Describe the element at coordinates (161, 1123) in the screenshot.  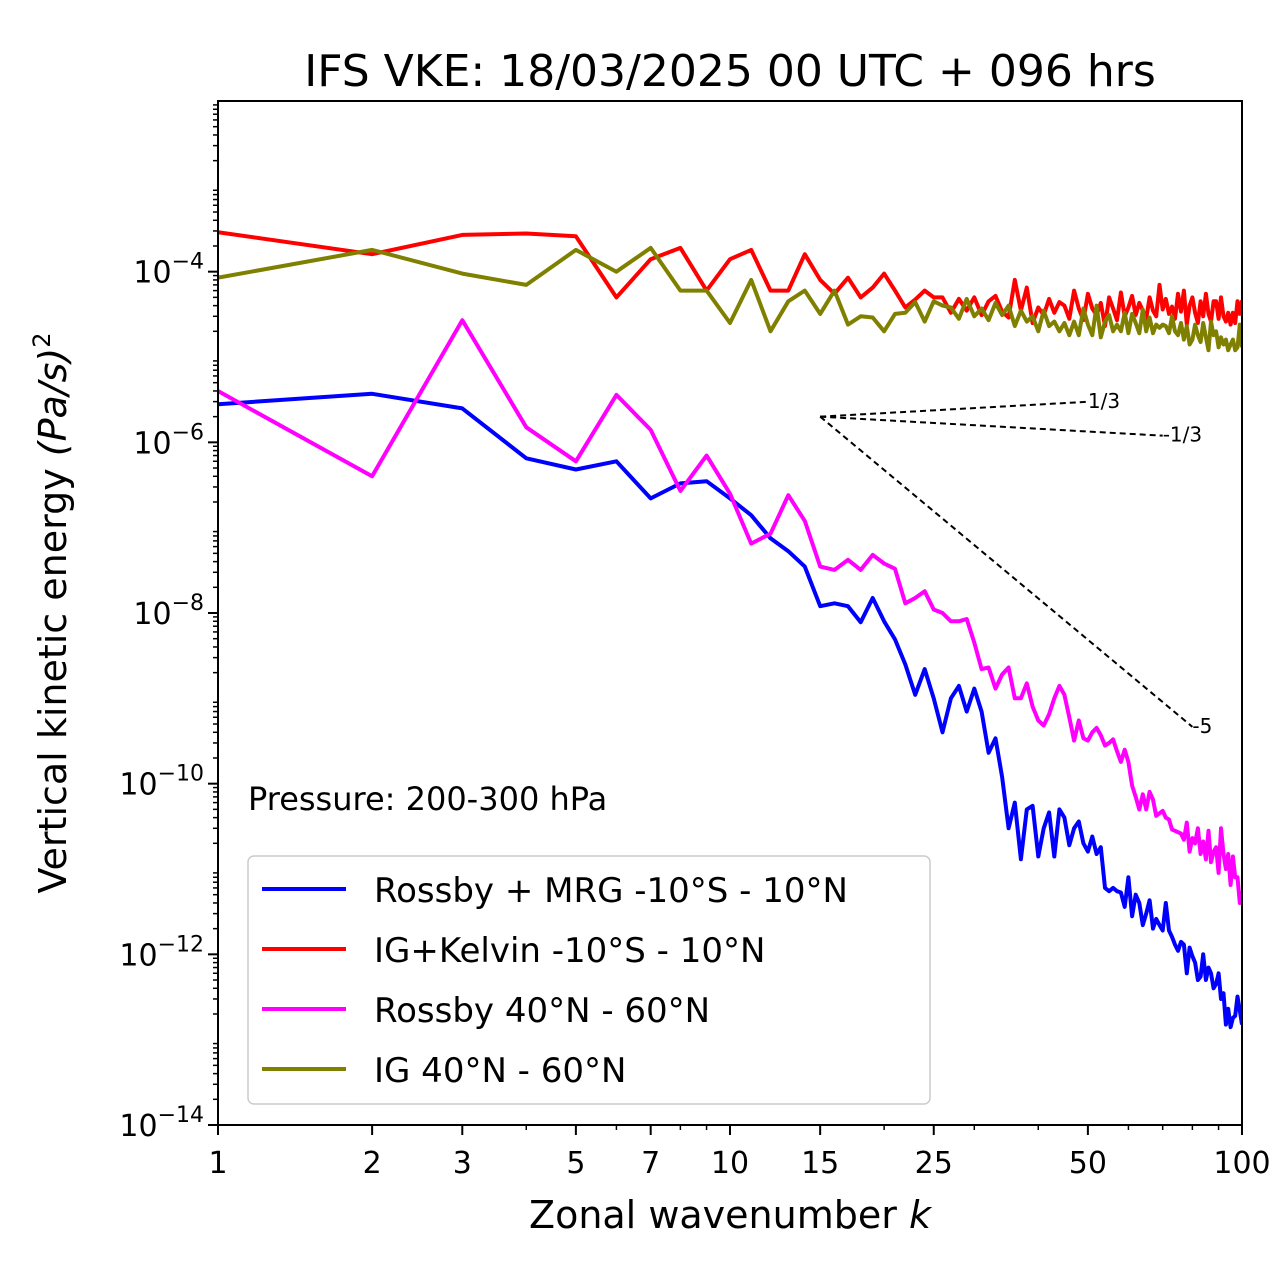
I see `y-tick-label: 10⁻¹⁴` at that location.